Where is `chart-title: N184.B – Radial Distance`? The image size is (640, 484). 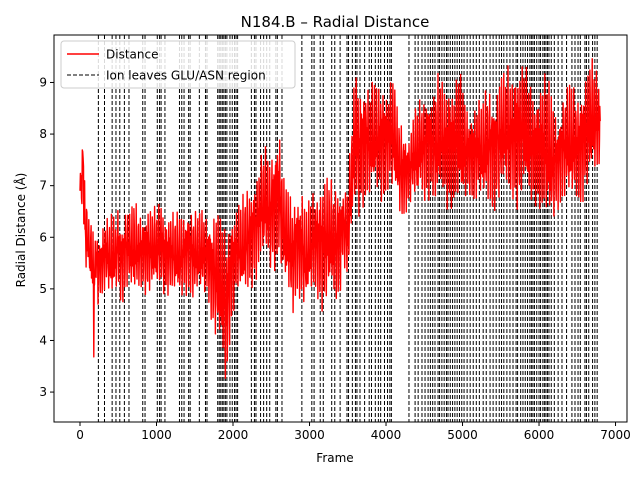
chart-title: N184.B – Radial Distance is located at coordinates (335, 22).